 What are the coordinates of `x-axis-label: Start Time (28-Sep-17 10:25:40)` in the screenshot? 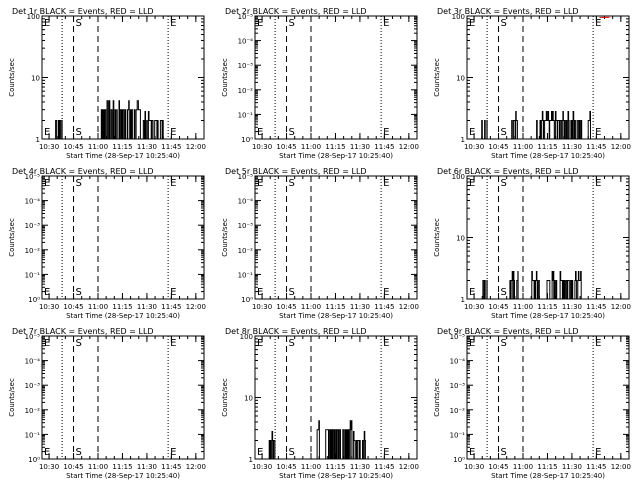 It's located at (336, 316).